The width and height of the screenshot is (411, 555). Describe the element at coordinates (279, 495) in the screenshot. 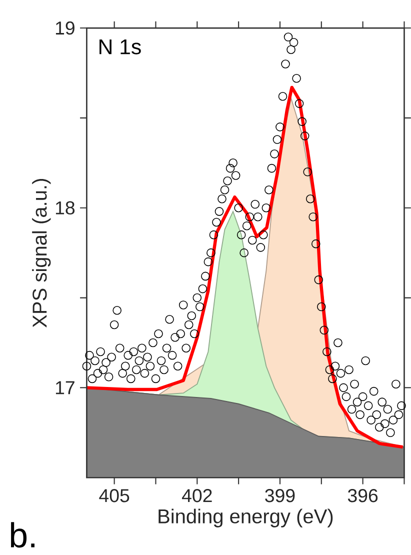

I see `x-tick-label: 399` at that location.